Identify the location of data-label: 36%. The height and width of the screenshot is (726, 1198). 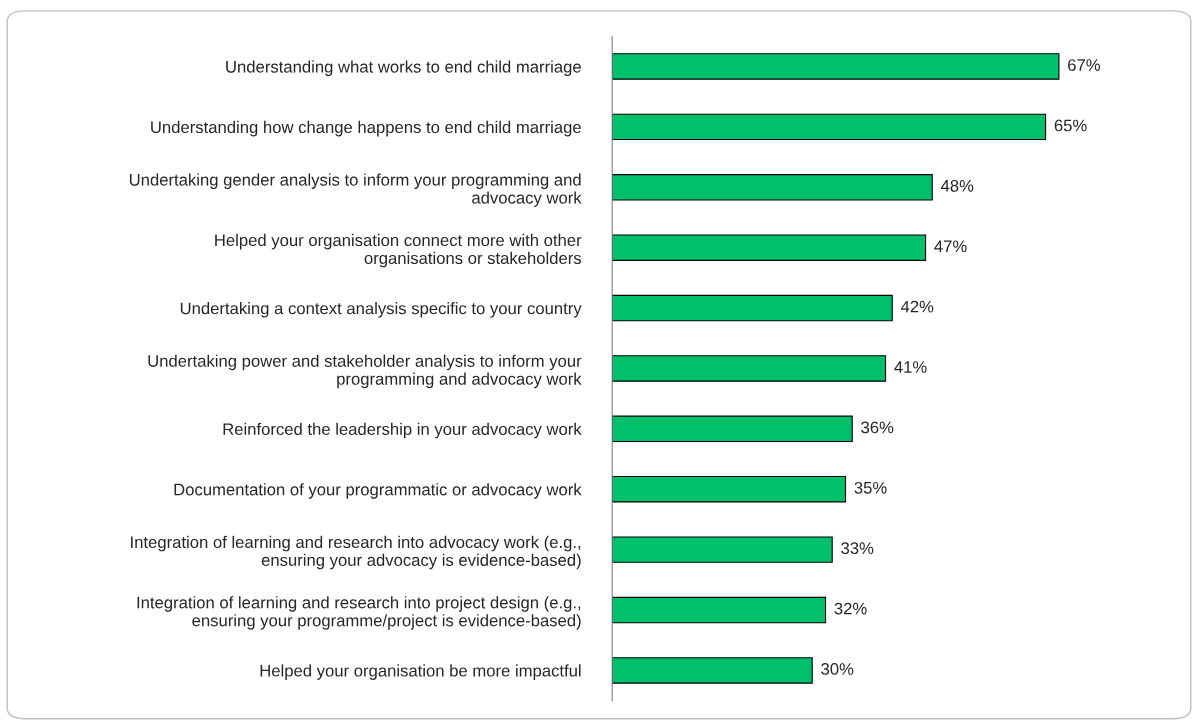
(877, 427).